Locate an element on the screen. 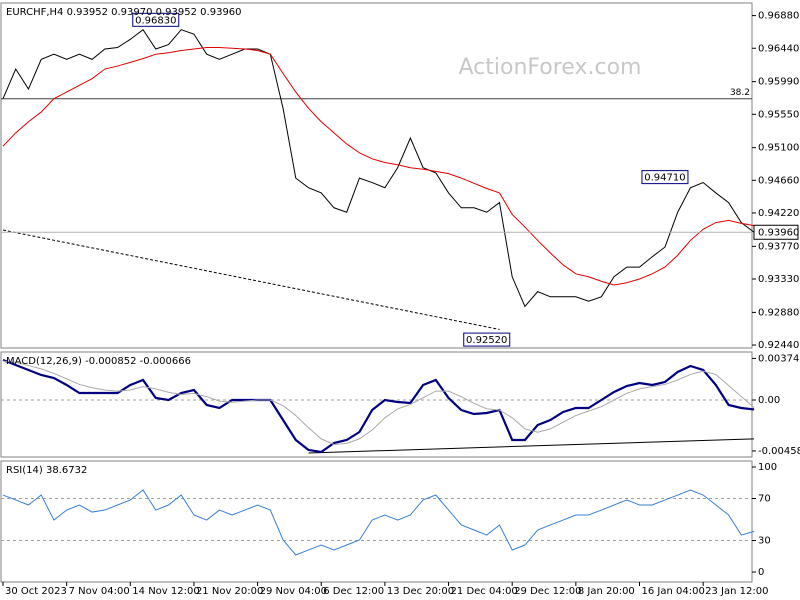  current-price-label: 0.93960 is located at coordinates (778, 232).